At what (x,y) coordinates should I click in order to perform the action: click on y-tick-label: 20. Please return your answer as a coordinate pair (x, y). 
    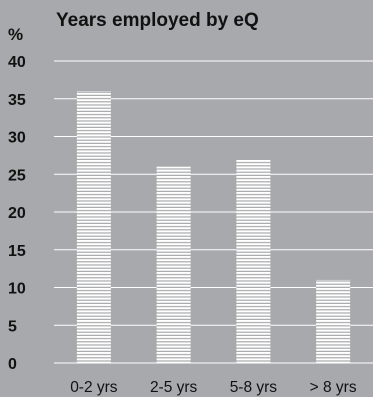
    Looking at the image, I should click on (17, 213).